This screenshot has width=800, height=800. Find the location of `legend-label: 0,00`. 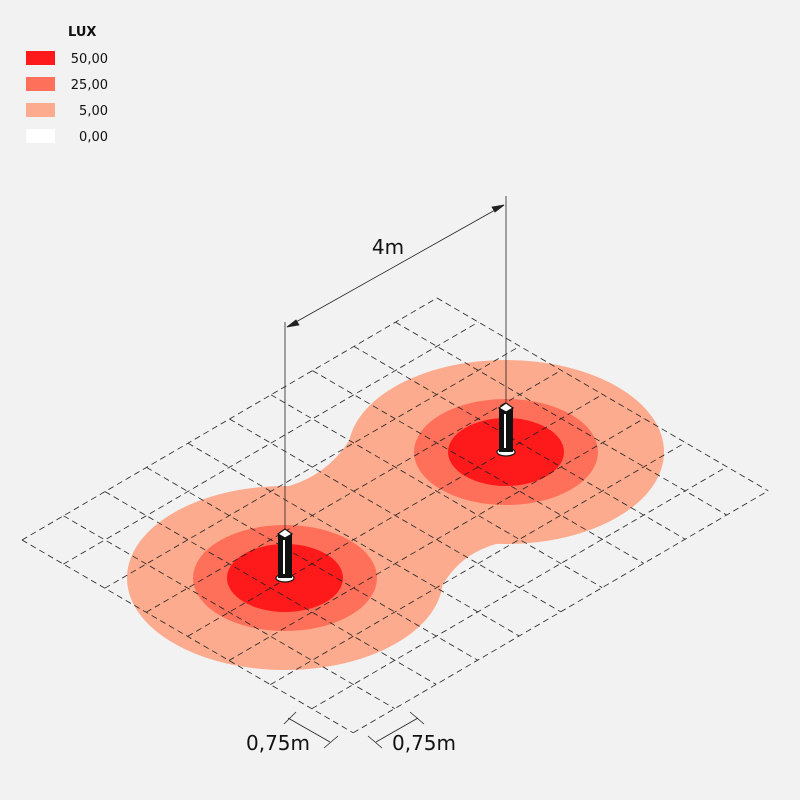

legend-label: 0,00 is located at coordinates (93, 137).